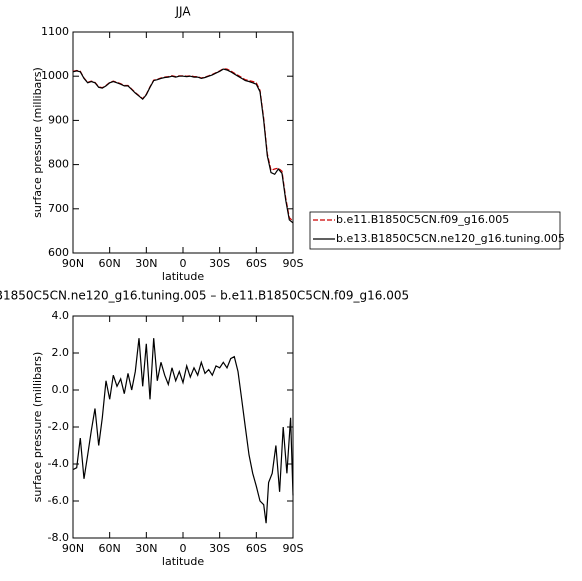 The height and width of the screenshot is (581, 582). I want to click on y-tick-label: 900, so click(58, 119).